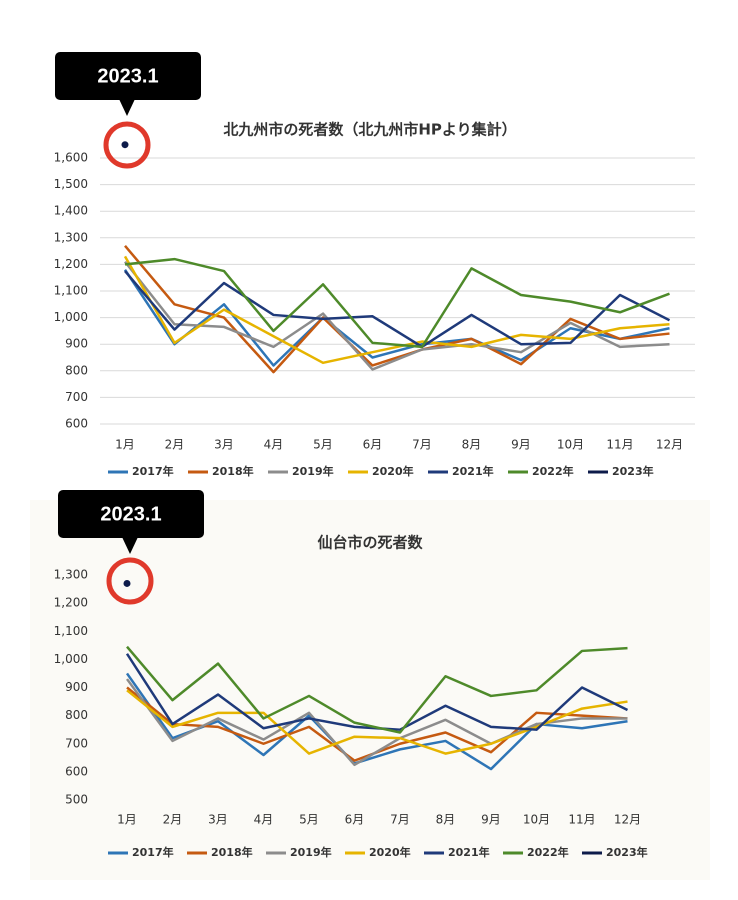  I want to click on y-tick-label: 1,500, so click(71, 184).